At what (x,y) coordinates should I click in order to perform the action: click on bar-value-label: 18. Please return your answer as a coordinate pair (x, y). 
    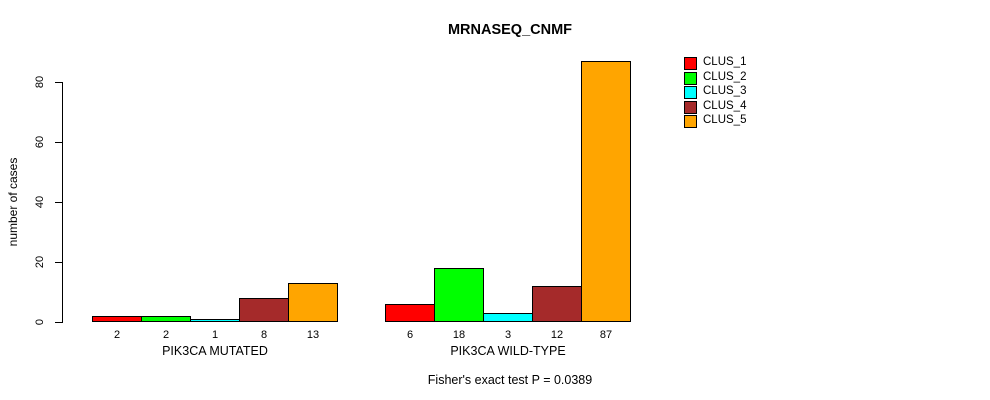
    Looking at the image, I should click on (459, 335).